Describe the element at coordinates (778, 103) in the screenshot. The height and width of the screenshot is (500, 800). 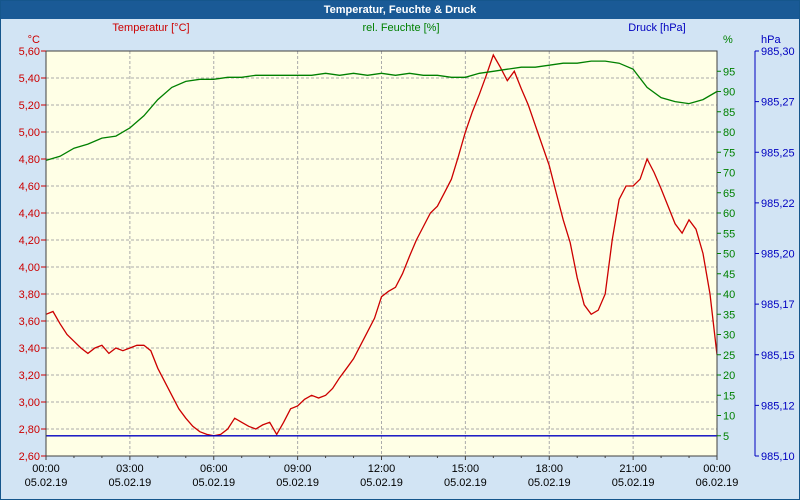
I see `svg-text: 985,27` at that location.